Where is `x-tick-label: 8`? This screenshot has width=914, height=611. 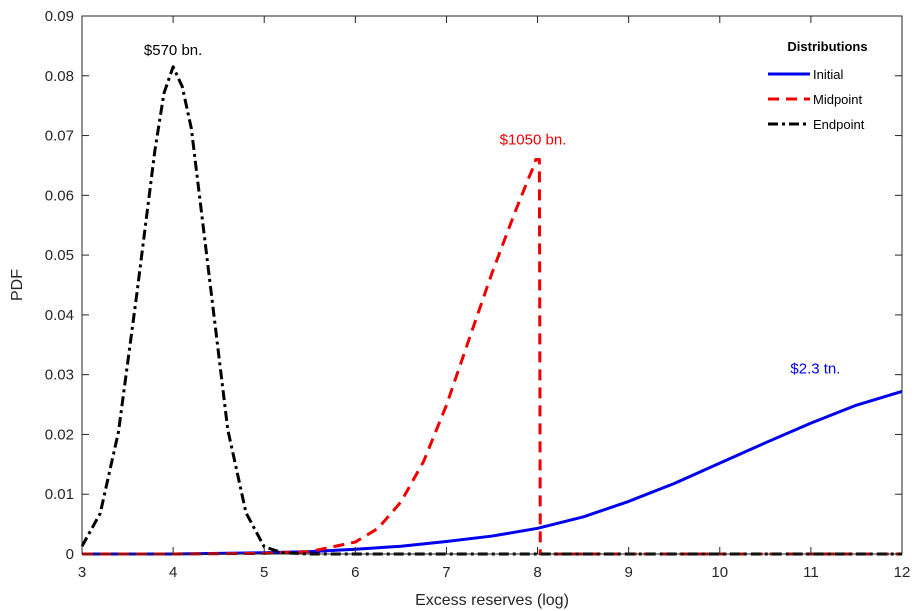 x-tick-label: 8 is located at coordinates (537, 572).